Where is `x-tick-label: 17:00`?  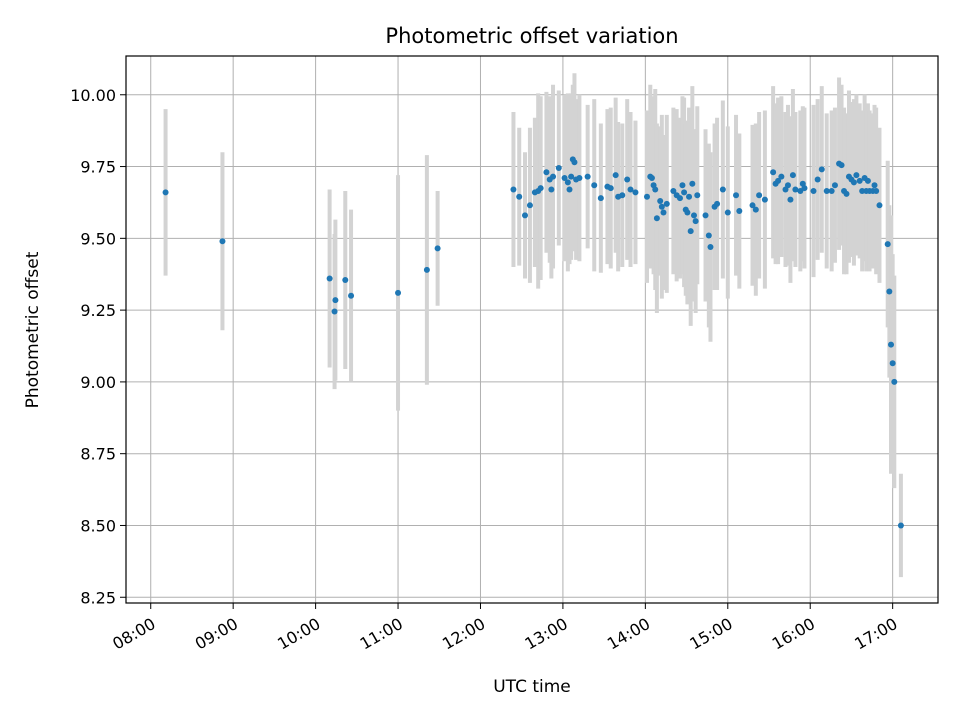
x-tick-label: 17:00 is located at coordinates (875, 634).